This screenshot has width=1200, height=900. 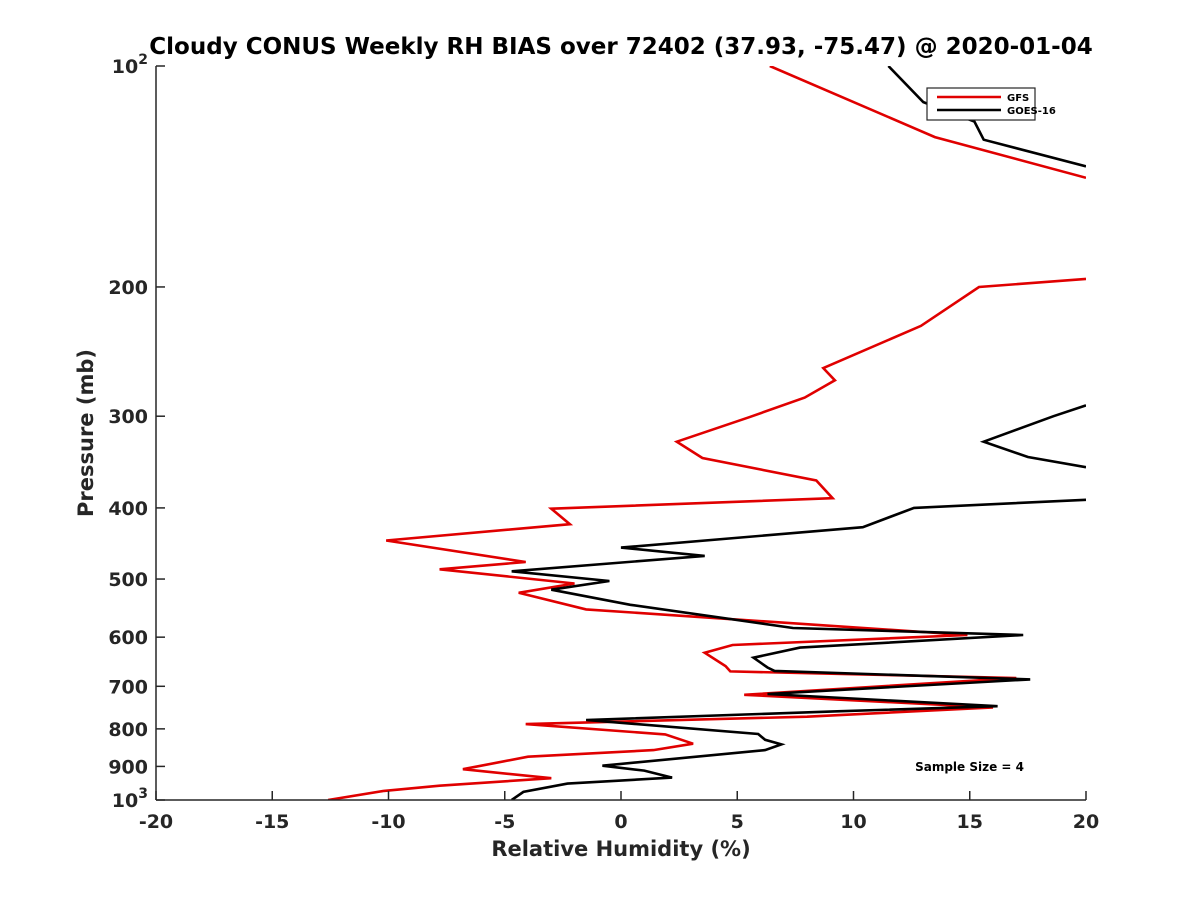 What do you see at coordinates (1018, 98) in the screenshot?
I see `legend-label: GFS` at bounding box center [1018, 98].